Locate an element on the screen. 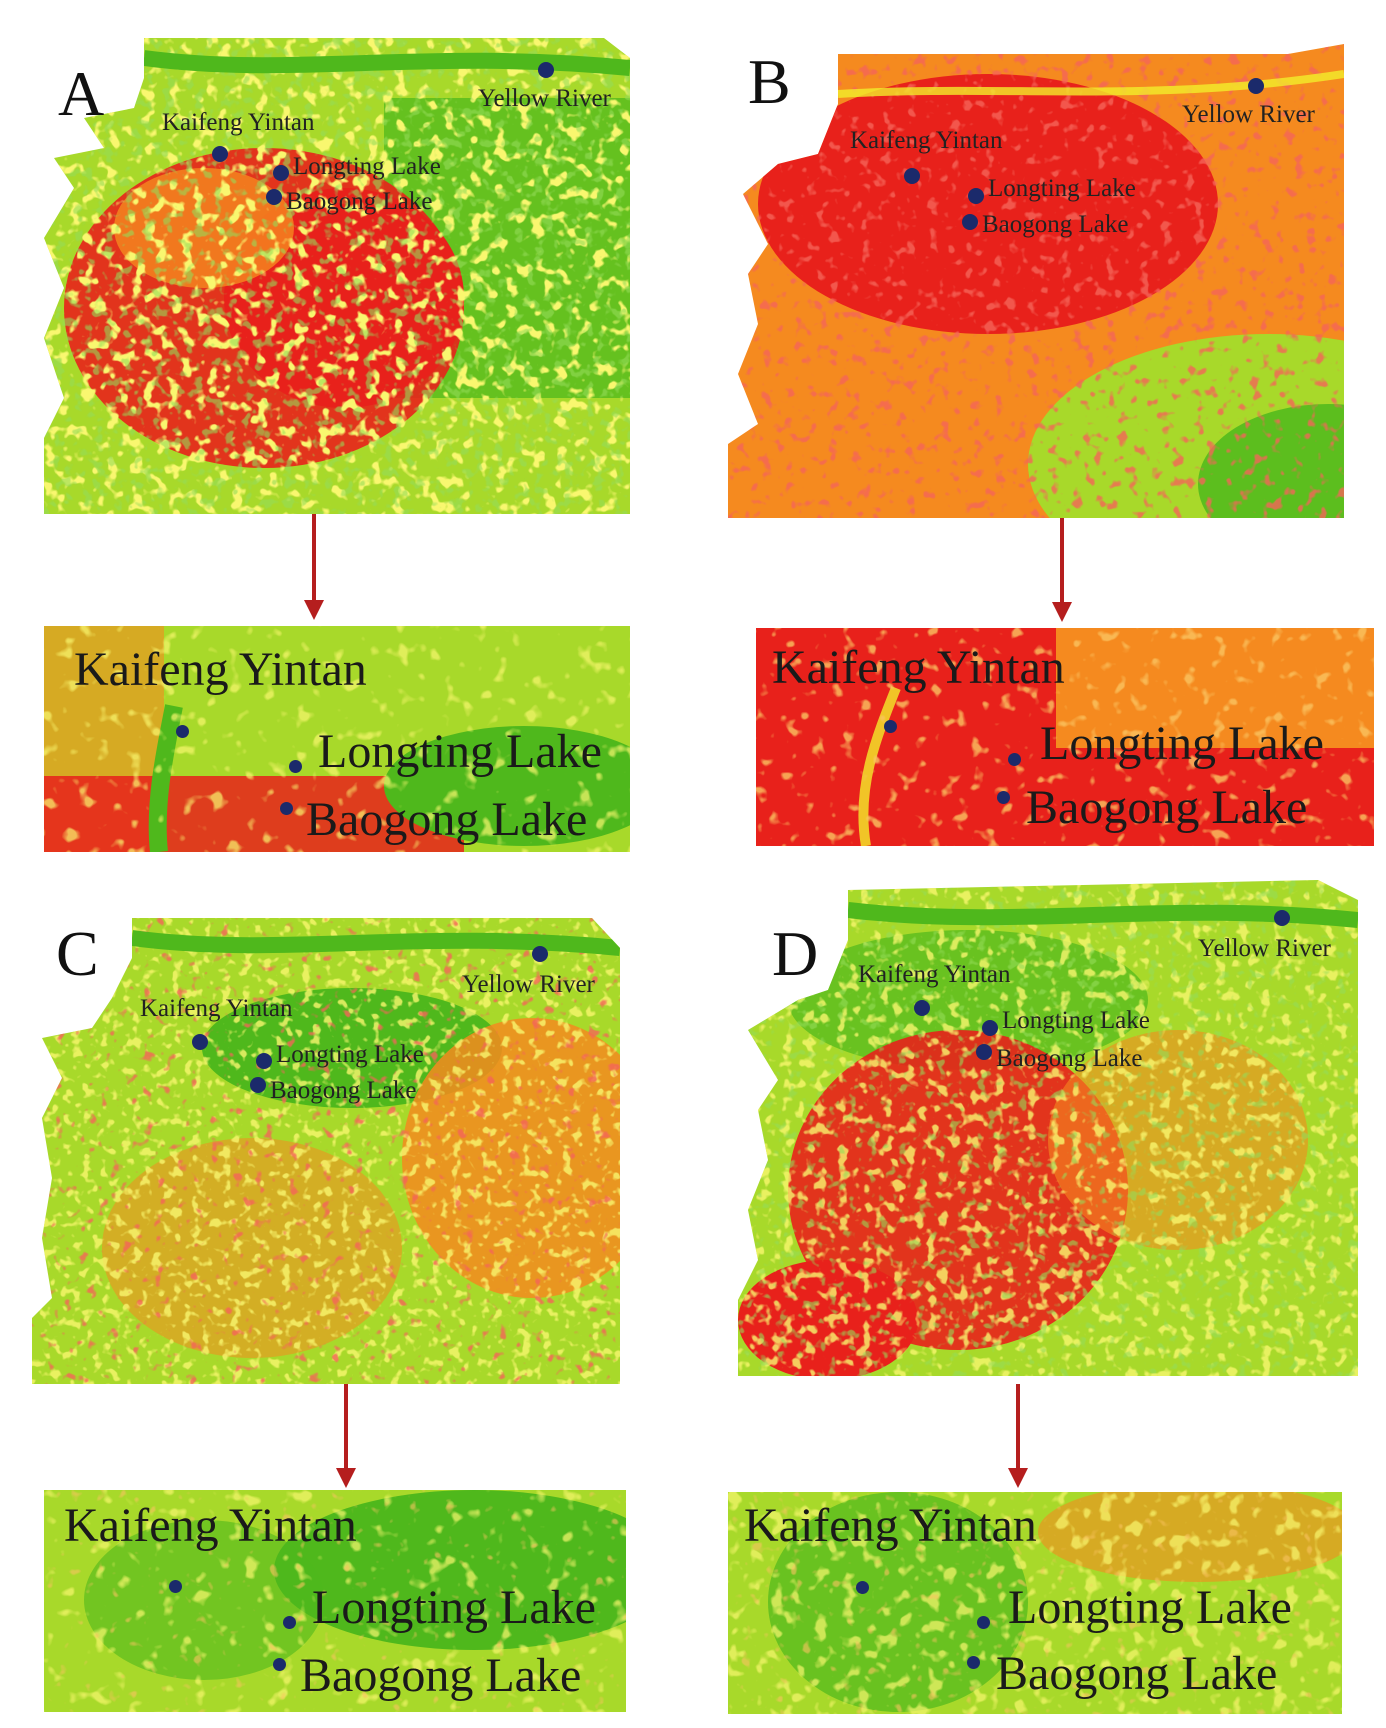 The width and height of the screenshot is (1386, 1728). zoom-arrow-a is located at coordinates (314, 568).